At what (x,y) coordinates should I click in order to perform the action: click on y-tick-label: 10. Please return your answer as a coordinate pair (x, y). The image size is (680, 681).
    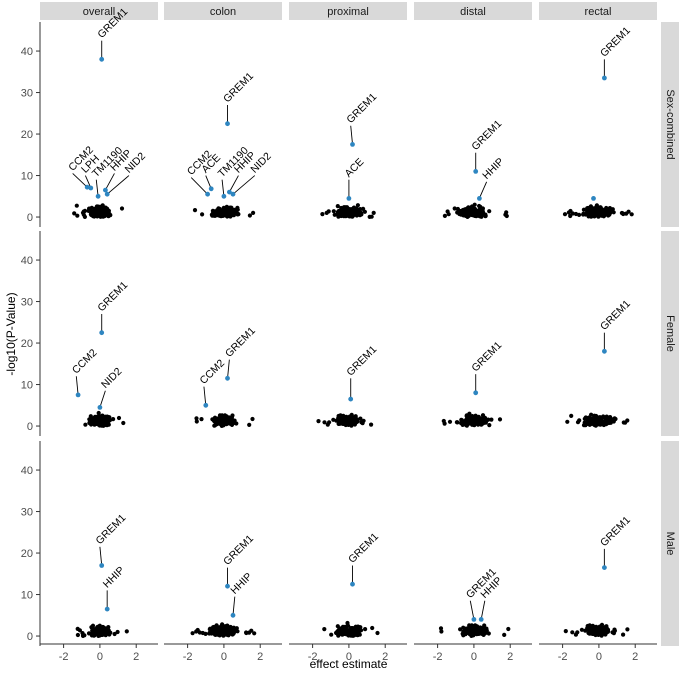
    Looking at the image, I should click on (27, 177).